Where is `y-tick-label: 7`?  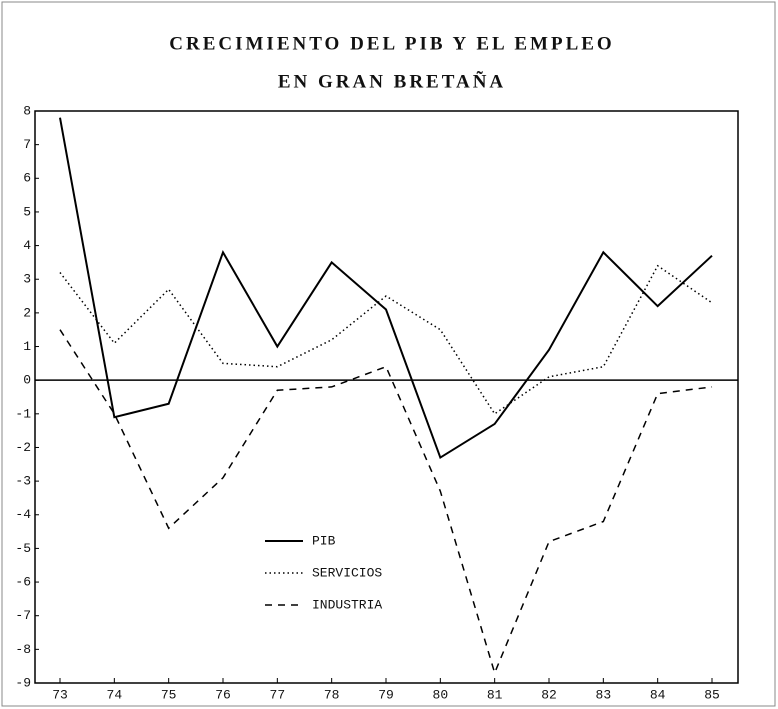 y-tick-label: 7 is located at coordinates (27, 144).